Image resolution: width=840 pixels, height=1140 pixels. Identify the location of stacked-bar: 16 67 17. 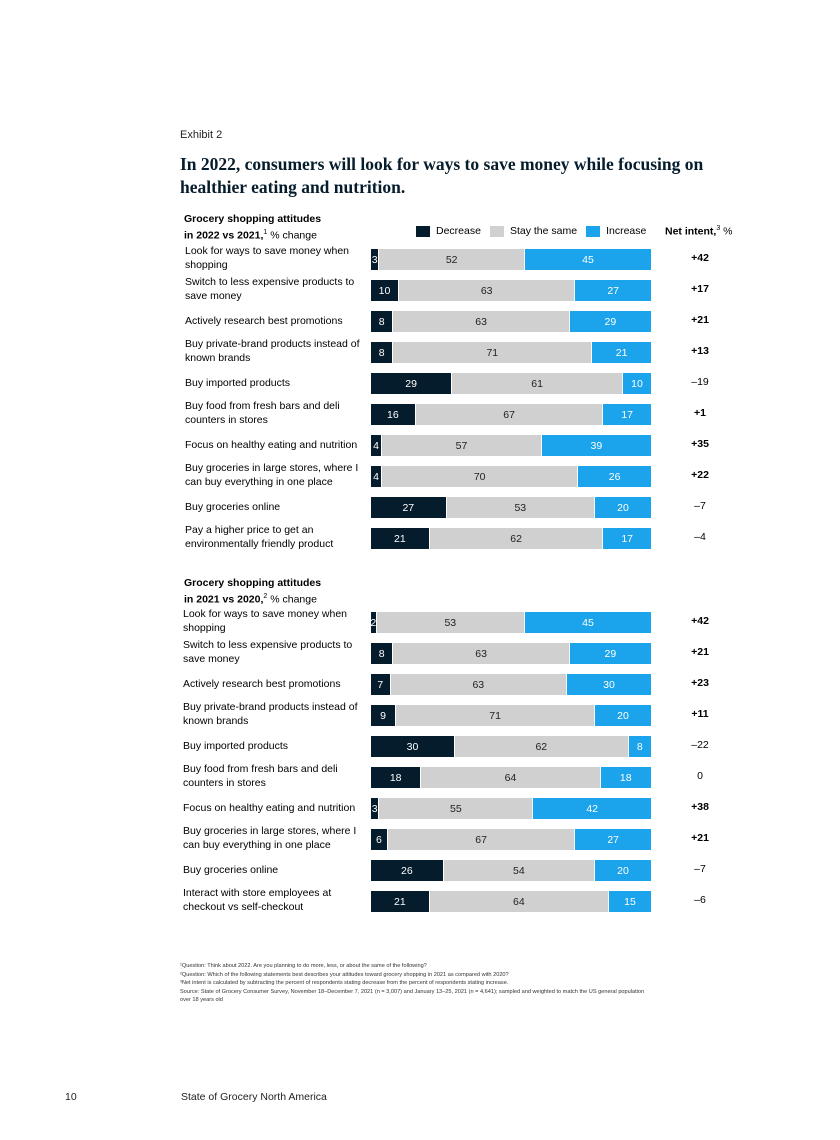
(511, 414).